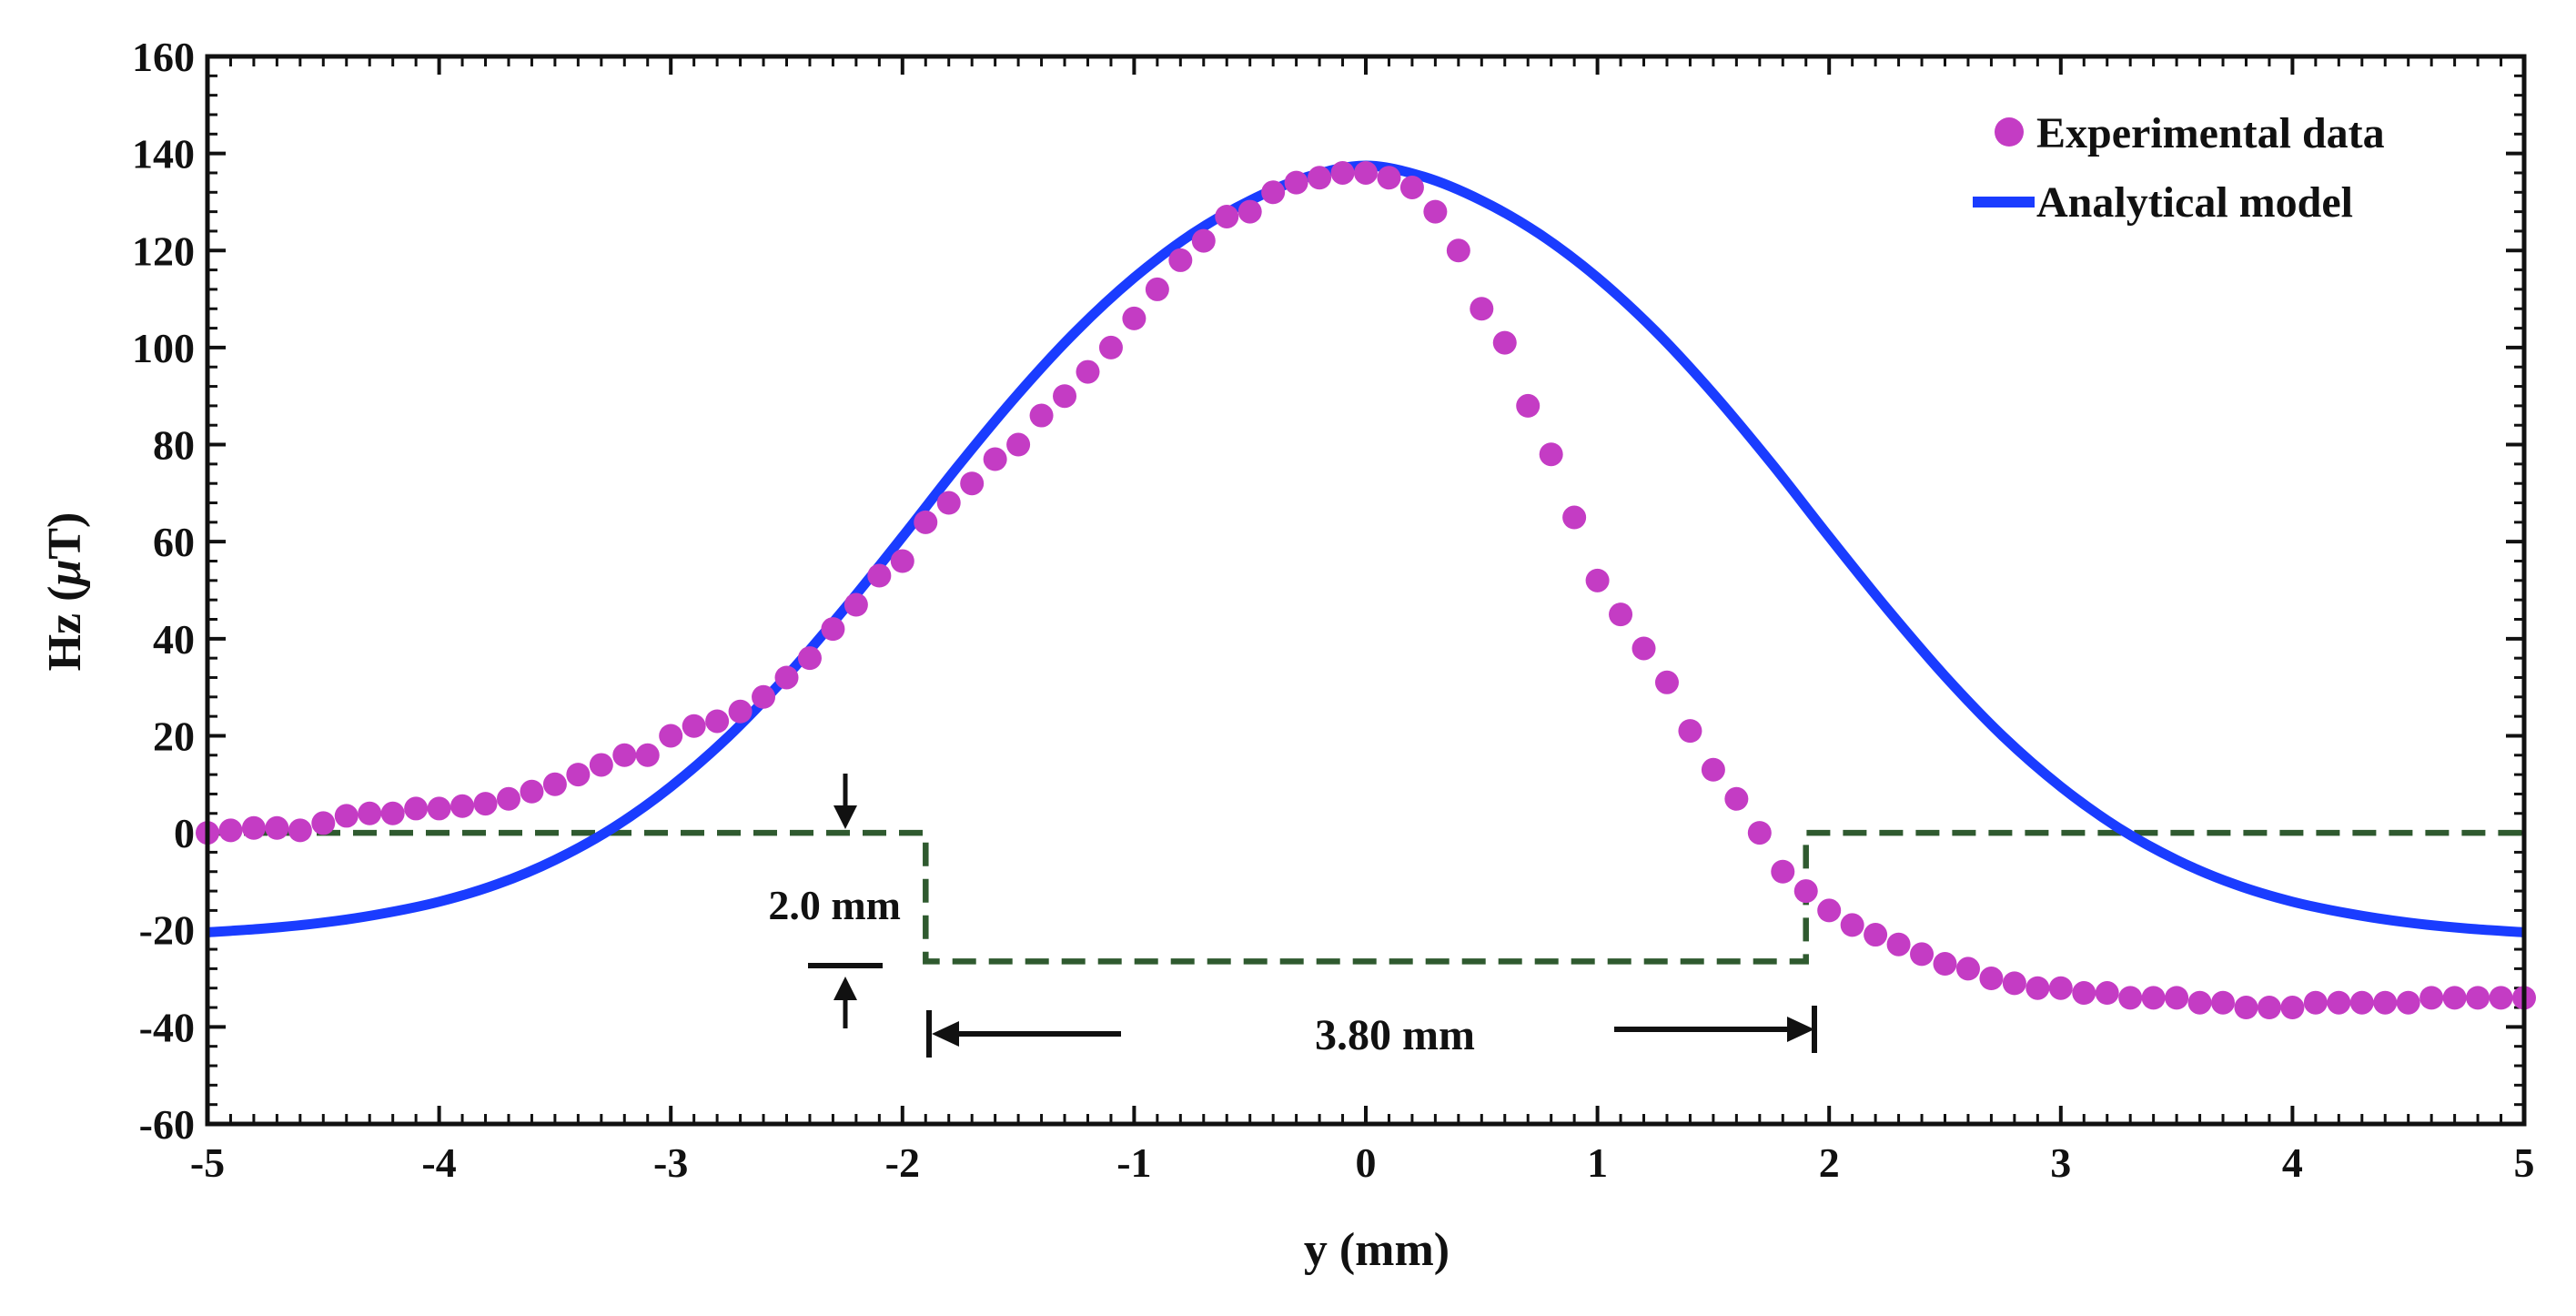  I want to click on y-tick-label: 140, so click(163, 154).